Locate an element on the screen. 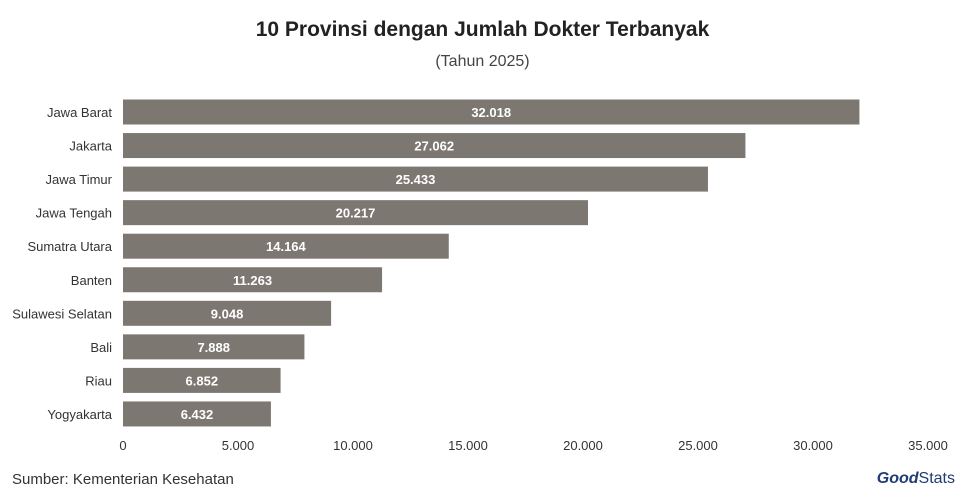 Image resolution: width=965 pixels, height=501 pixels. logo-good-text: Good is located at coordinates (897, 478).